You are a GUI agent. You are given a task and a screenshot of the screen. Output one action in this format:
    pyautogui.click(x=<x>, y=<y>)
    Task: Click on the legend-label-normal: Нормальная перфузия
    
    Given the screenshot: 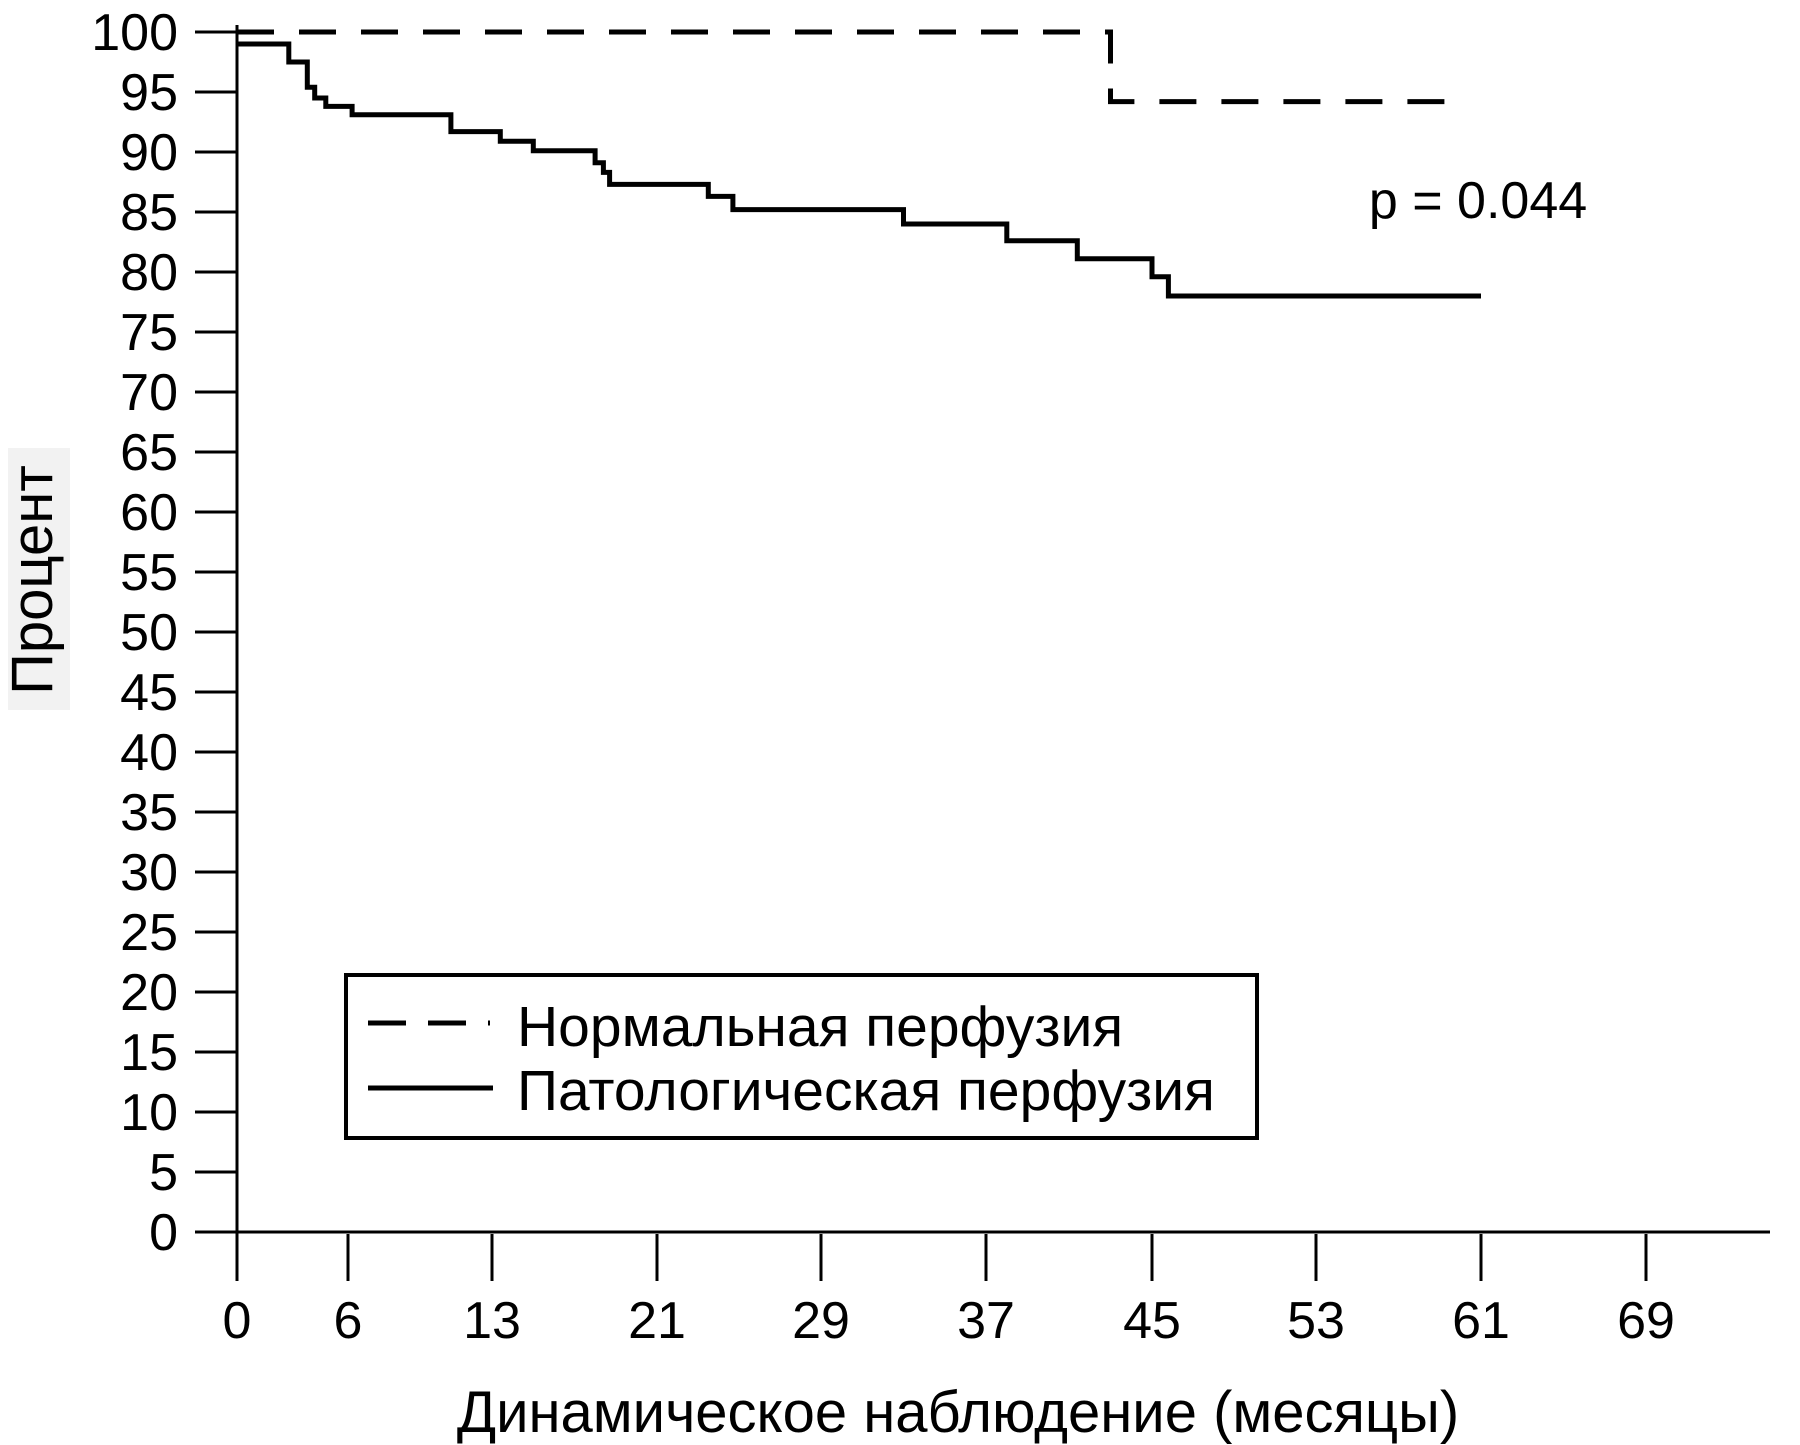 What is the action you would take?
    pyautogui.click(x=820, y=1027)
    